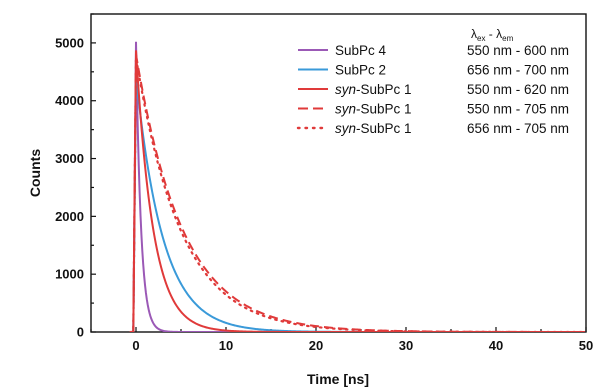 This screenshot has height=388, width=597. Describe the element at coordinates (35, 173) in the screenshot. I see `y-axis-title: Counts` at that location.